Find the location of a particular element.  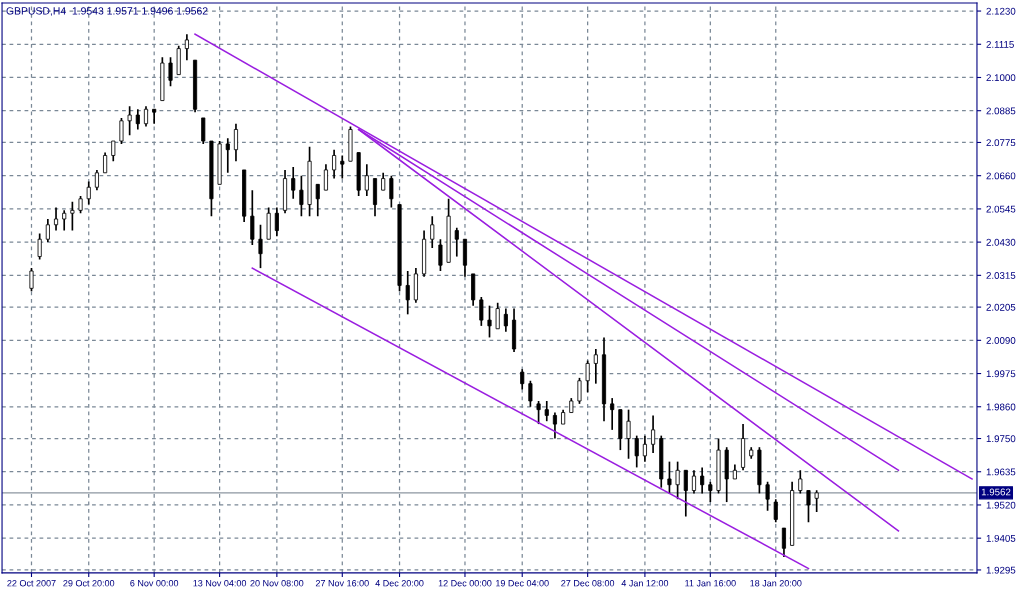

y-tick-label: 1.9520 is located at coordinates (1001, 505).